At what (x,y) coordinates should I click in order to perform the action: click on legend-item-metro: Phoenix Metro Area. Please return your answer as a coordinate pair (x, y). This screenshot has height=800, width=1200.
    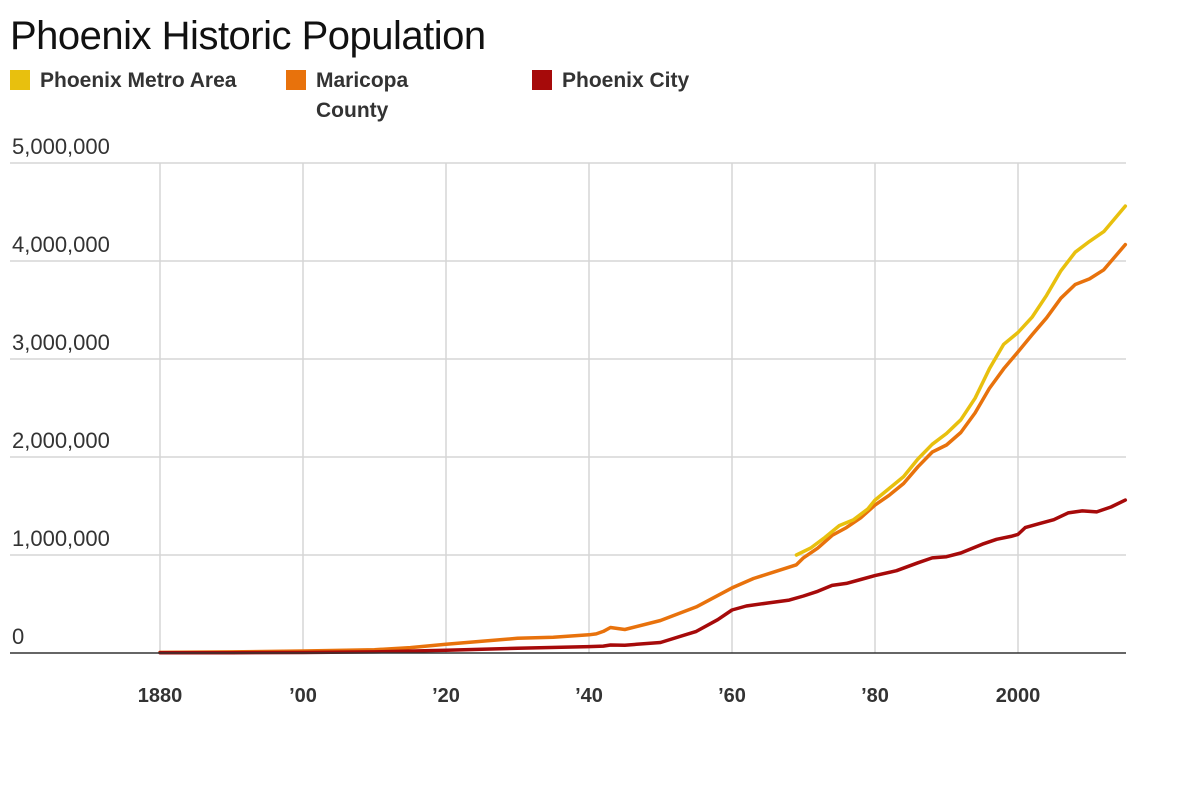
    Looking at the image, I should click on (130, 81).